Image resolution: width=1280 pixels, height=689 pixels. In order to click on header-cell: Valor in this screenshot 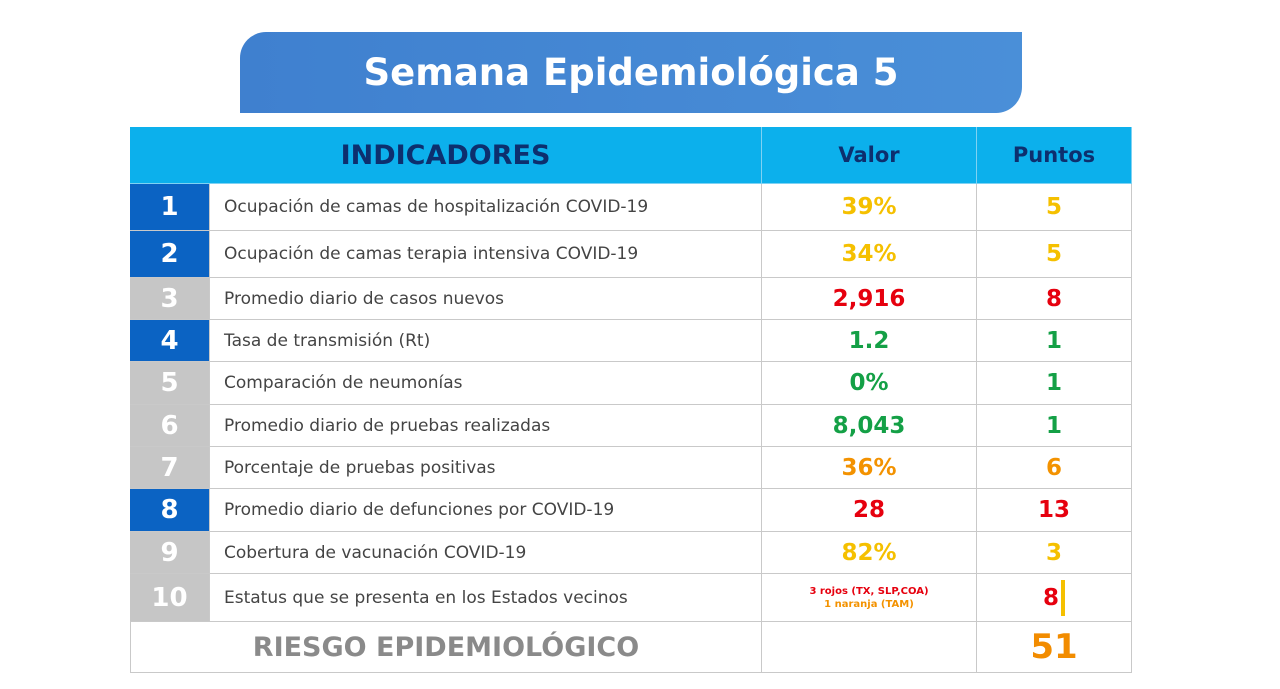, I will do `click(869, 155)`.